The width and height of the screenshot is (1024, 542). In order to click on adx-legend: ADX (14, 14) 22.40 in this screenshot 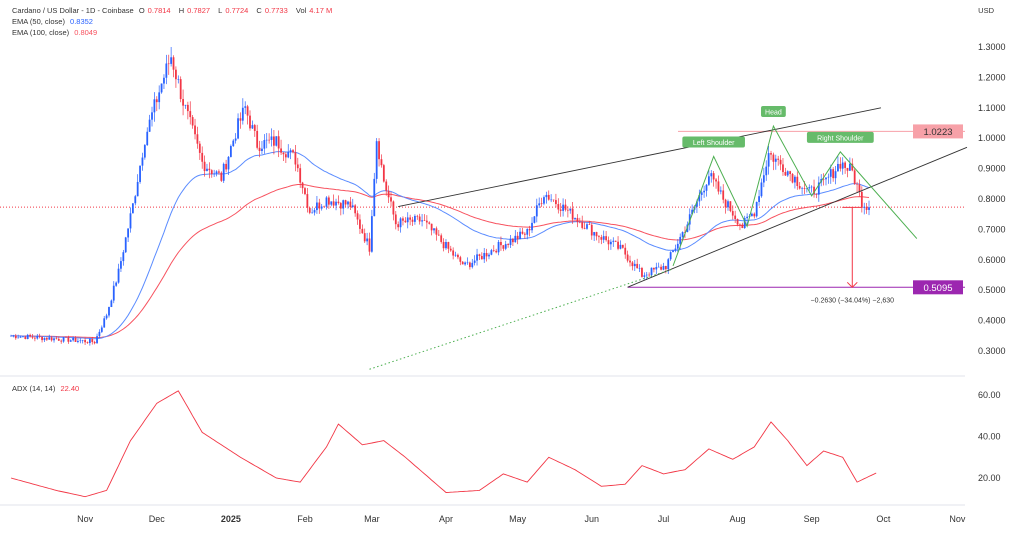, I will do `click(47, 388)`.